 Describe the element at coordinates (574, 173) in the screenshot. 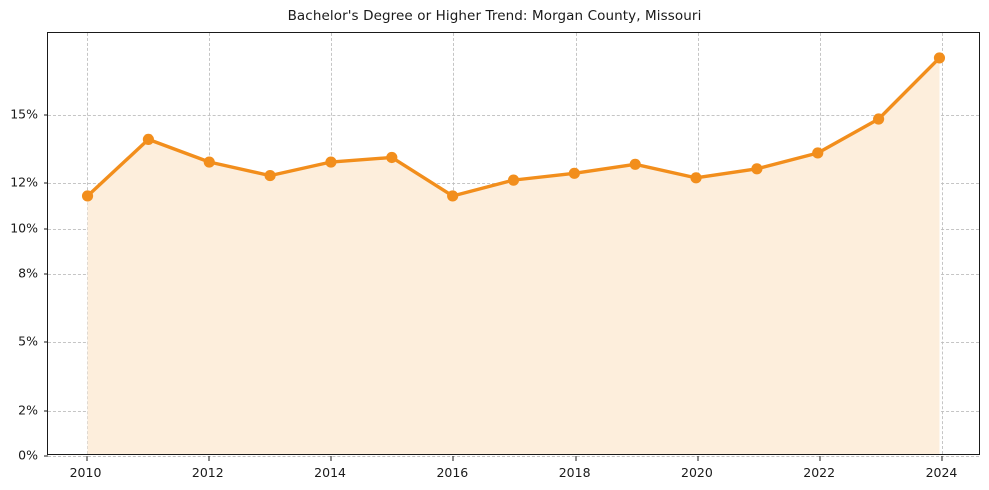

I see `data-point-marker: 2018: 12.4%` at that location.